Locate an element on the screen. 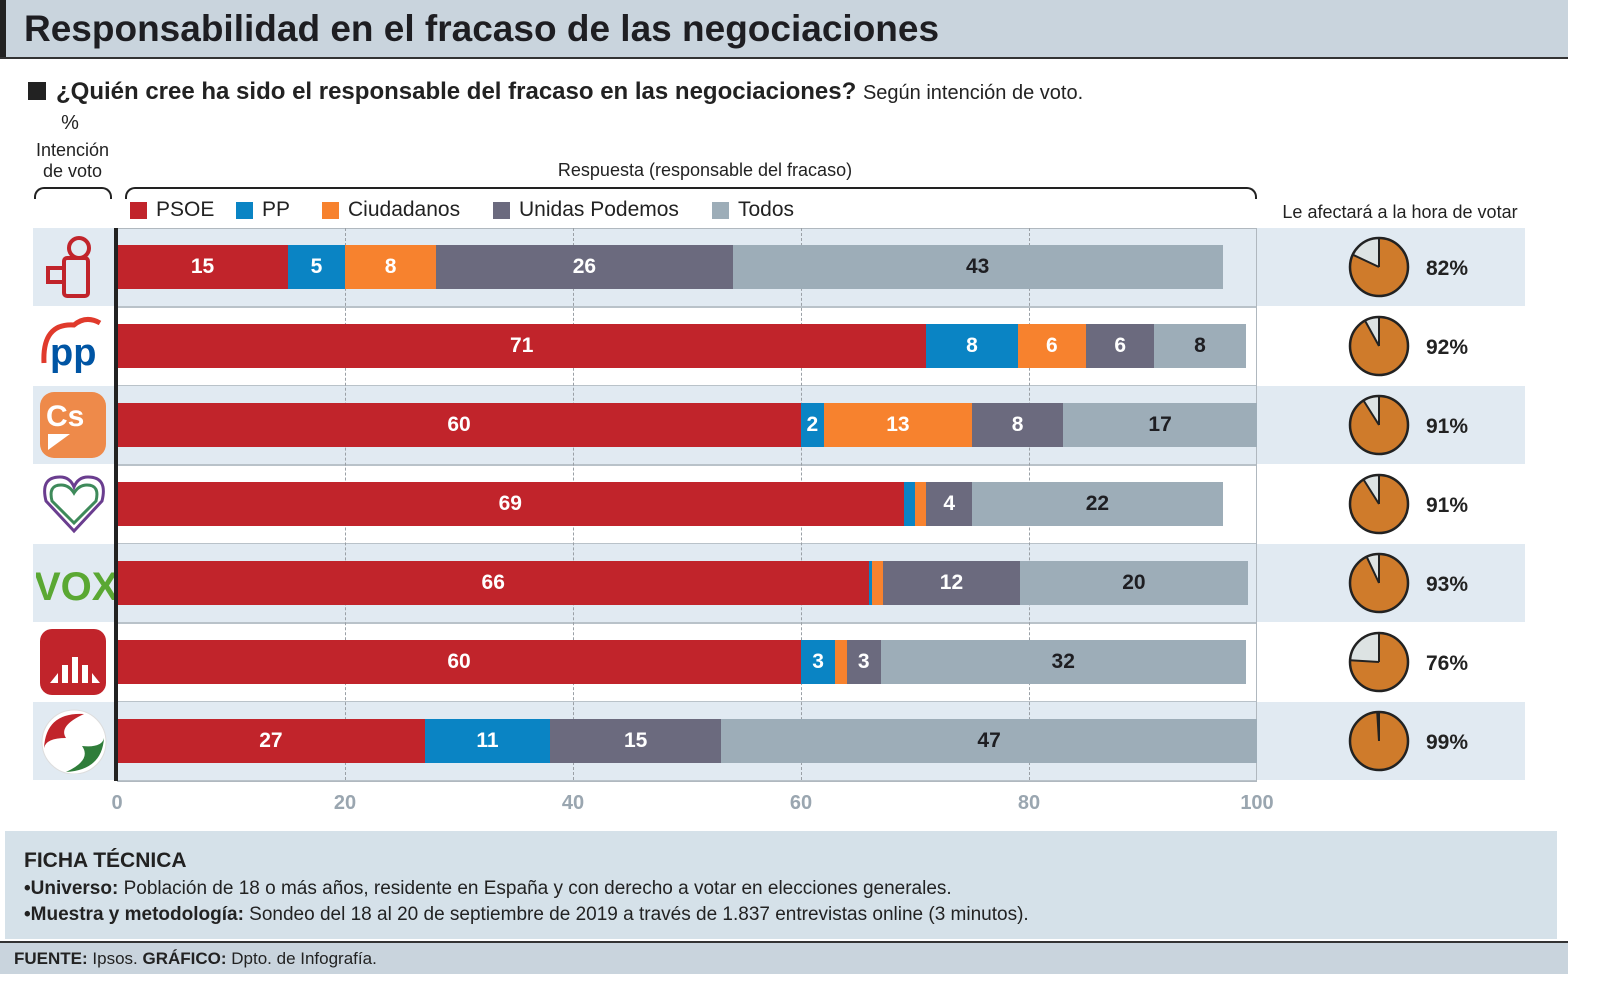 The image size is (1600, 993). bar-label: 17 is located at coordinates (1160, 424).